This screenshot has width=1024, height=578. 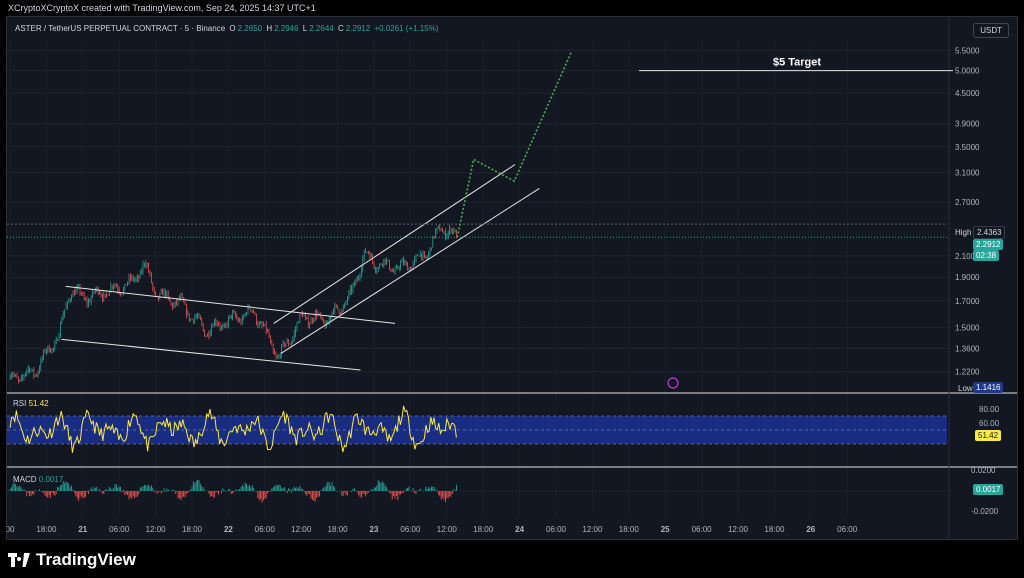 I want to click on low-tag-value: 1.1416, so click(x=988, y=387).